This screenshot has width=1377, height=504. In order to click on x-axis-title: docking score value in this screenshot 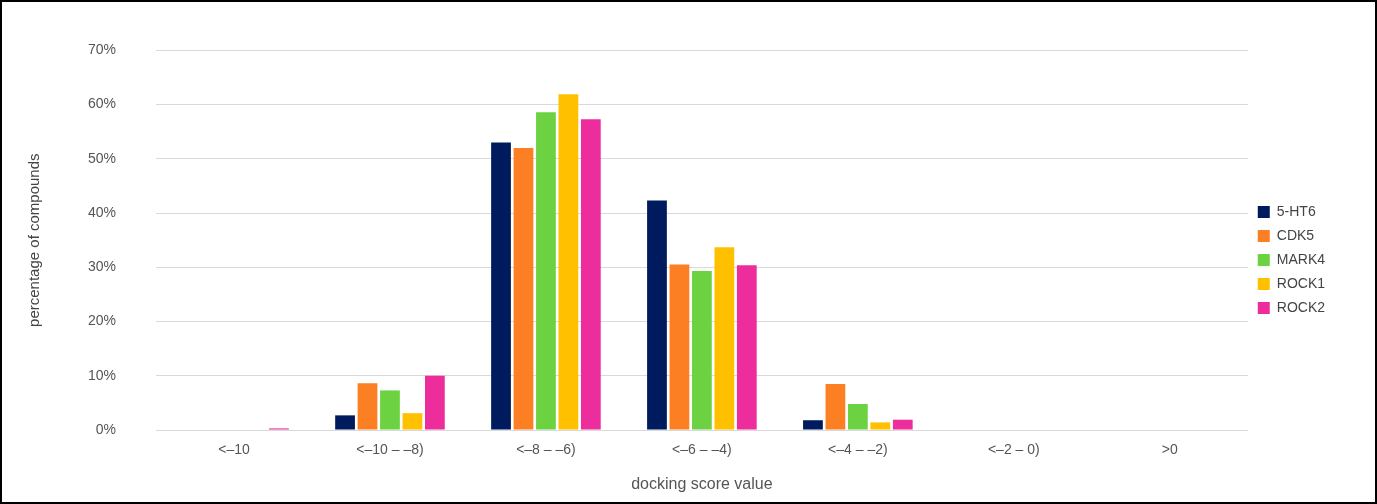, I will do `click(702, 483)`.